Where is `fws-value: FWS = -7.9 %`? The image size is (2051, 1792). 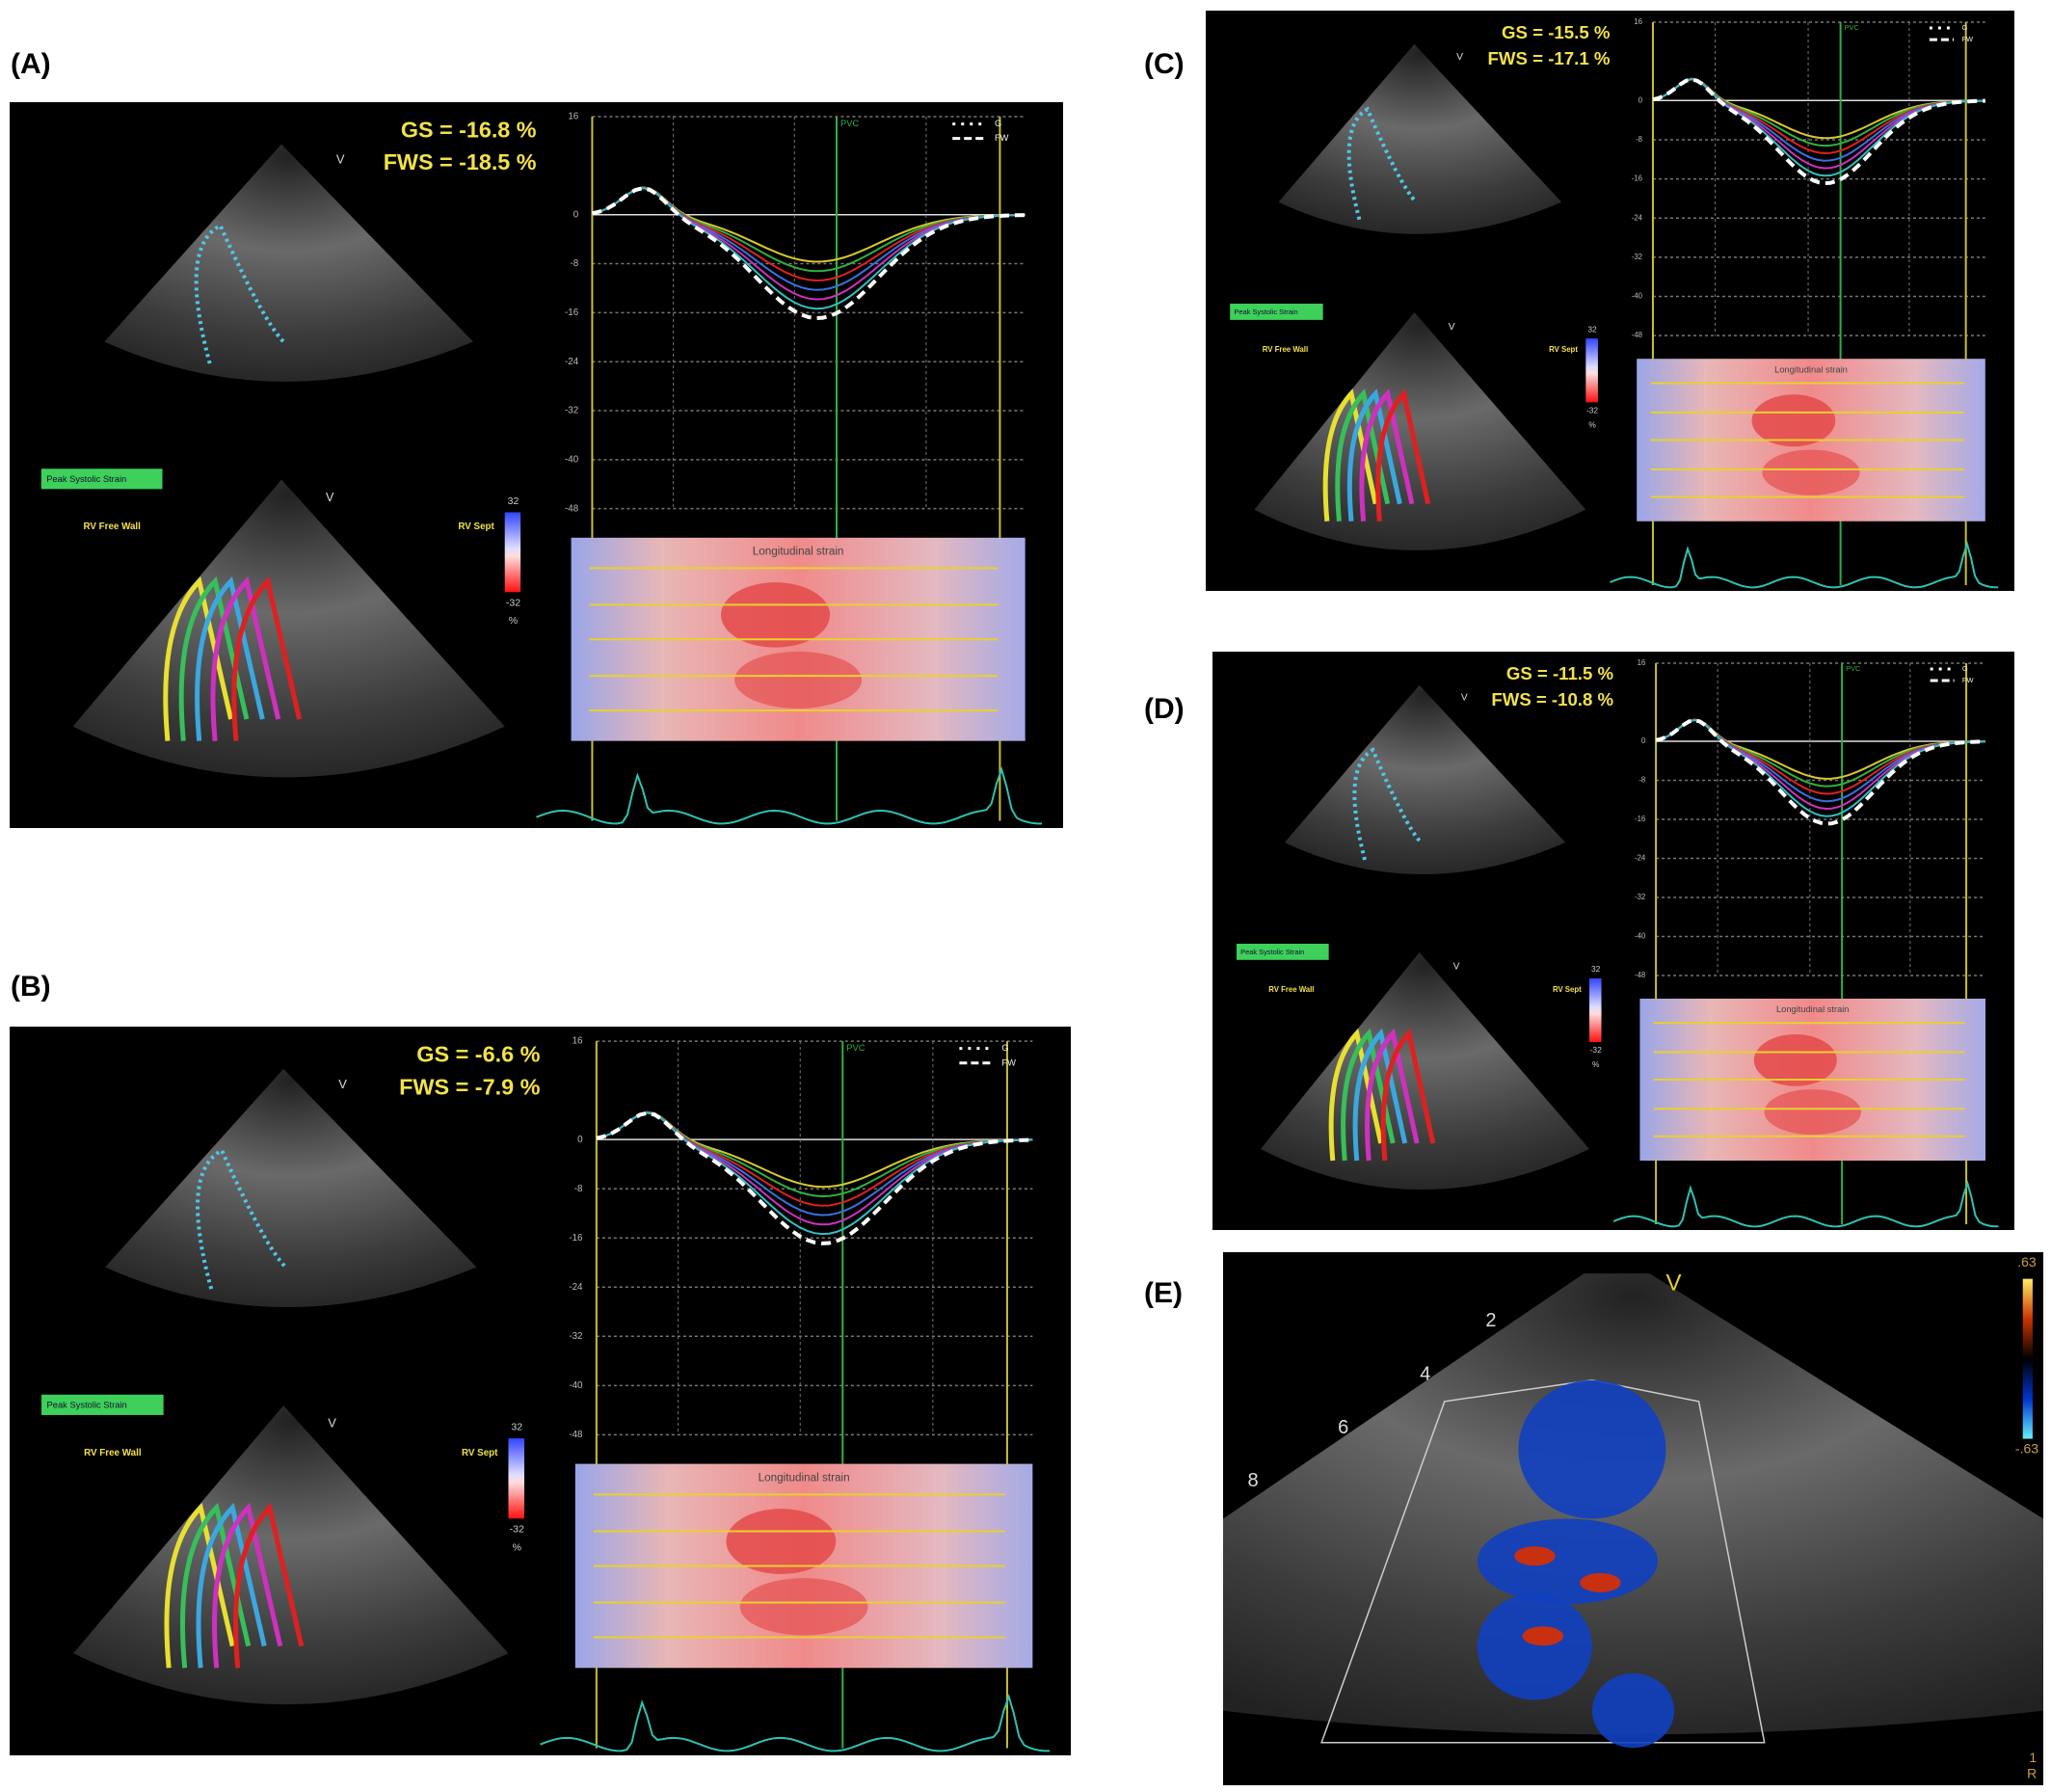 fws-value: FWS = -7.9 % is located at coordinates (470, 1086).